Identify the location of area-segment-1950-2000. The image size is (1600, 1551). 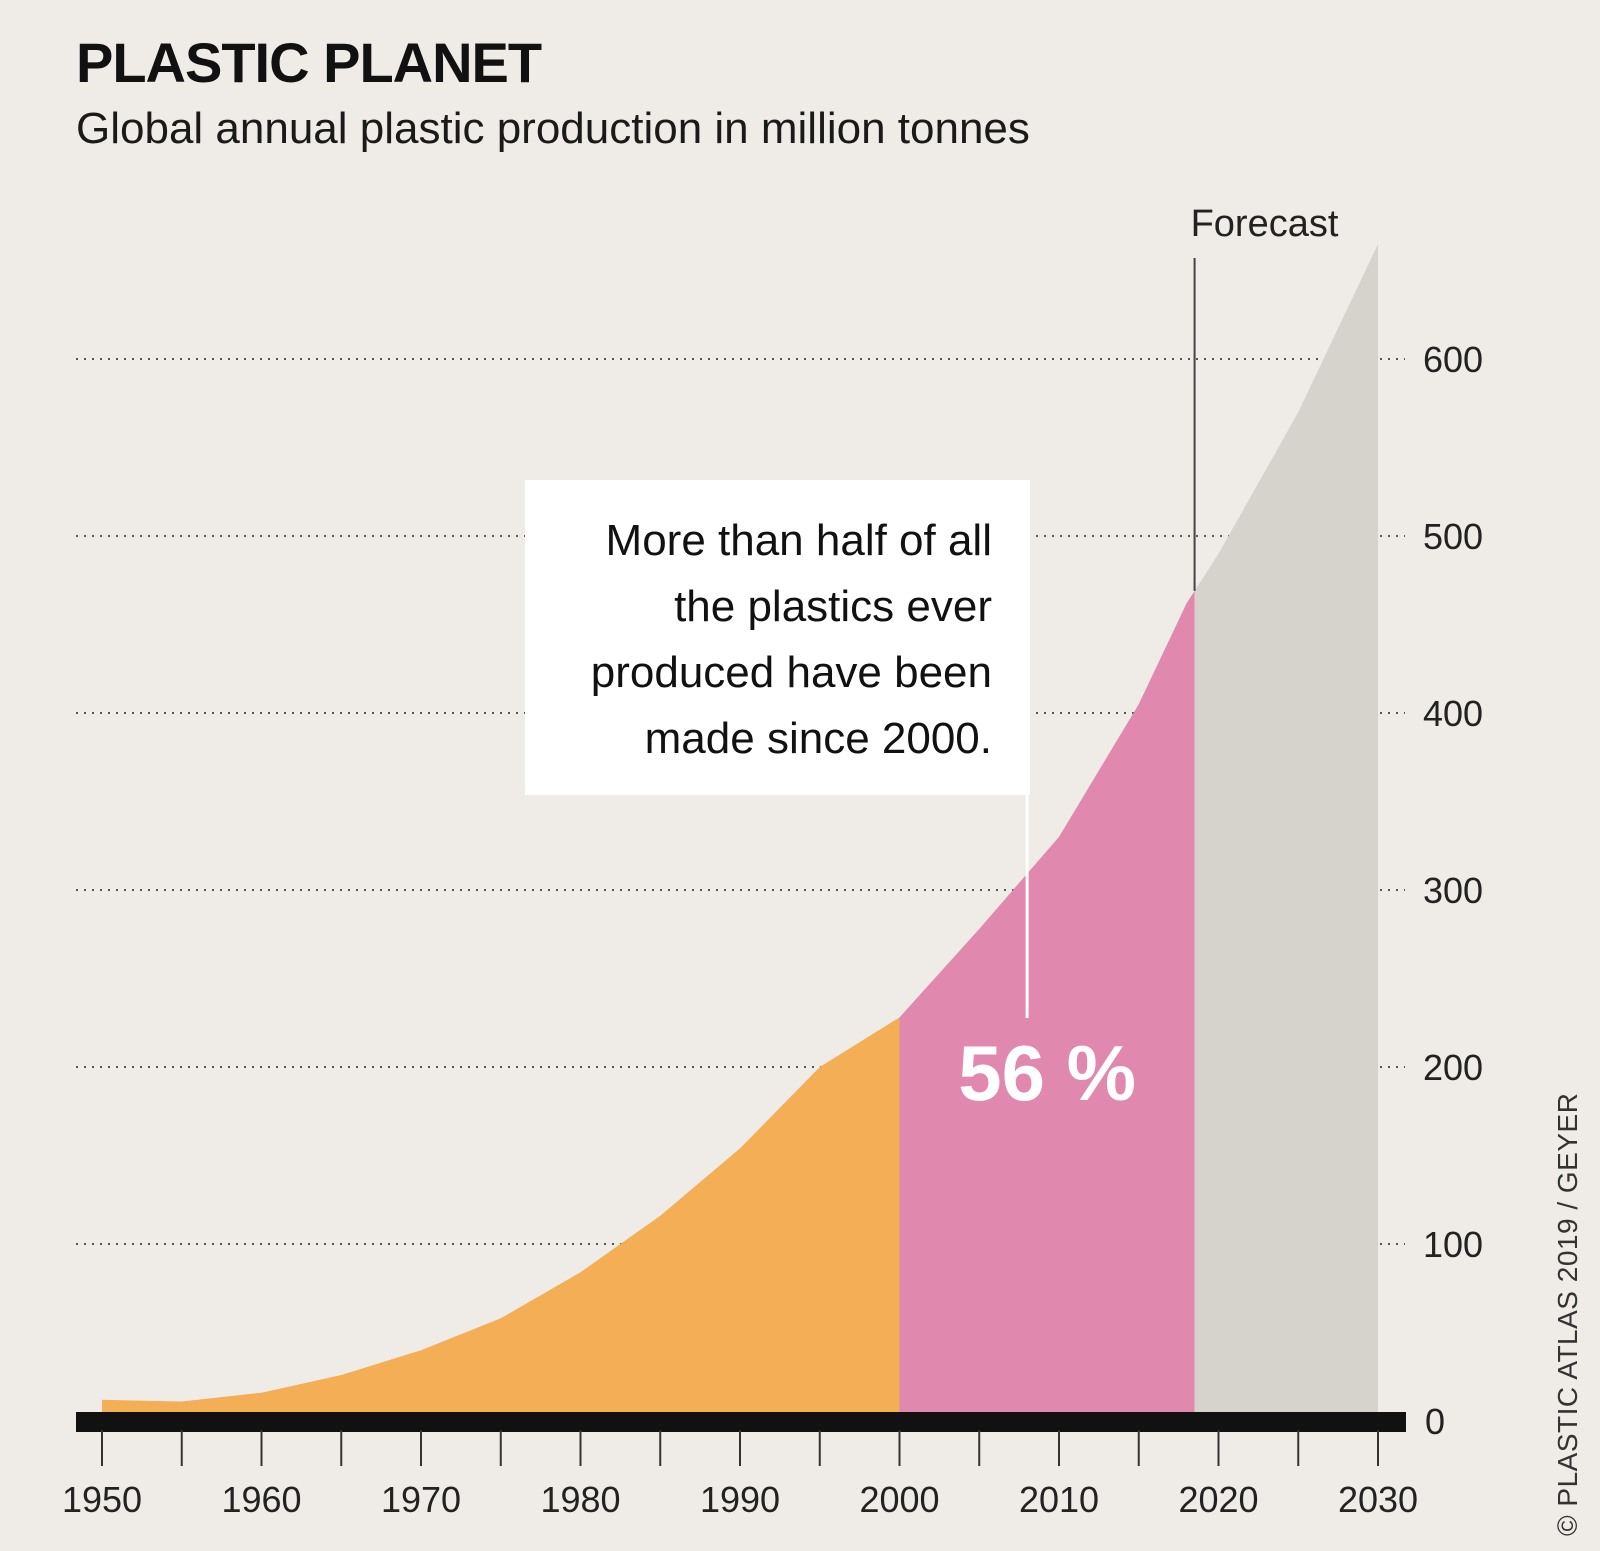
(501, 1219).